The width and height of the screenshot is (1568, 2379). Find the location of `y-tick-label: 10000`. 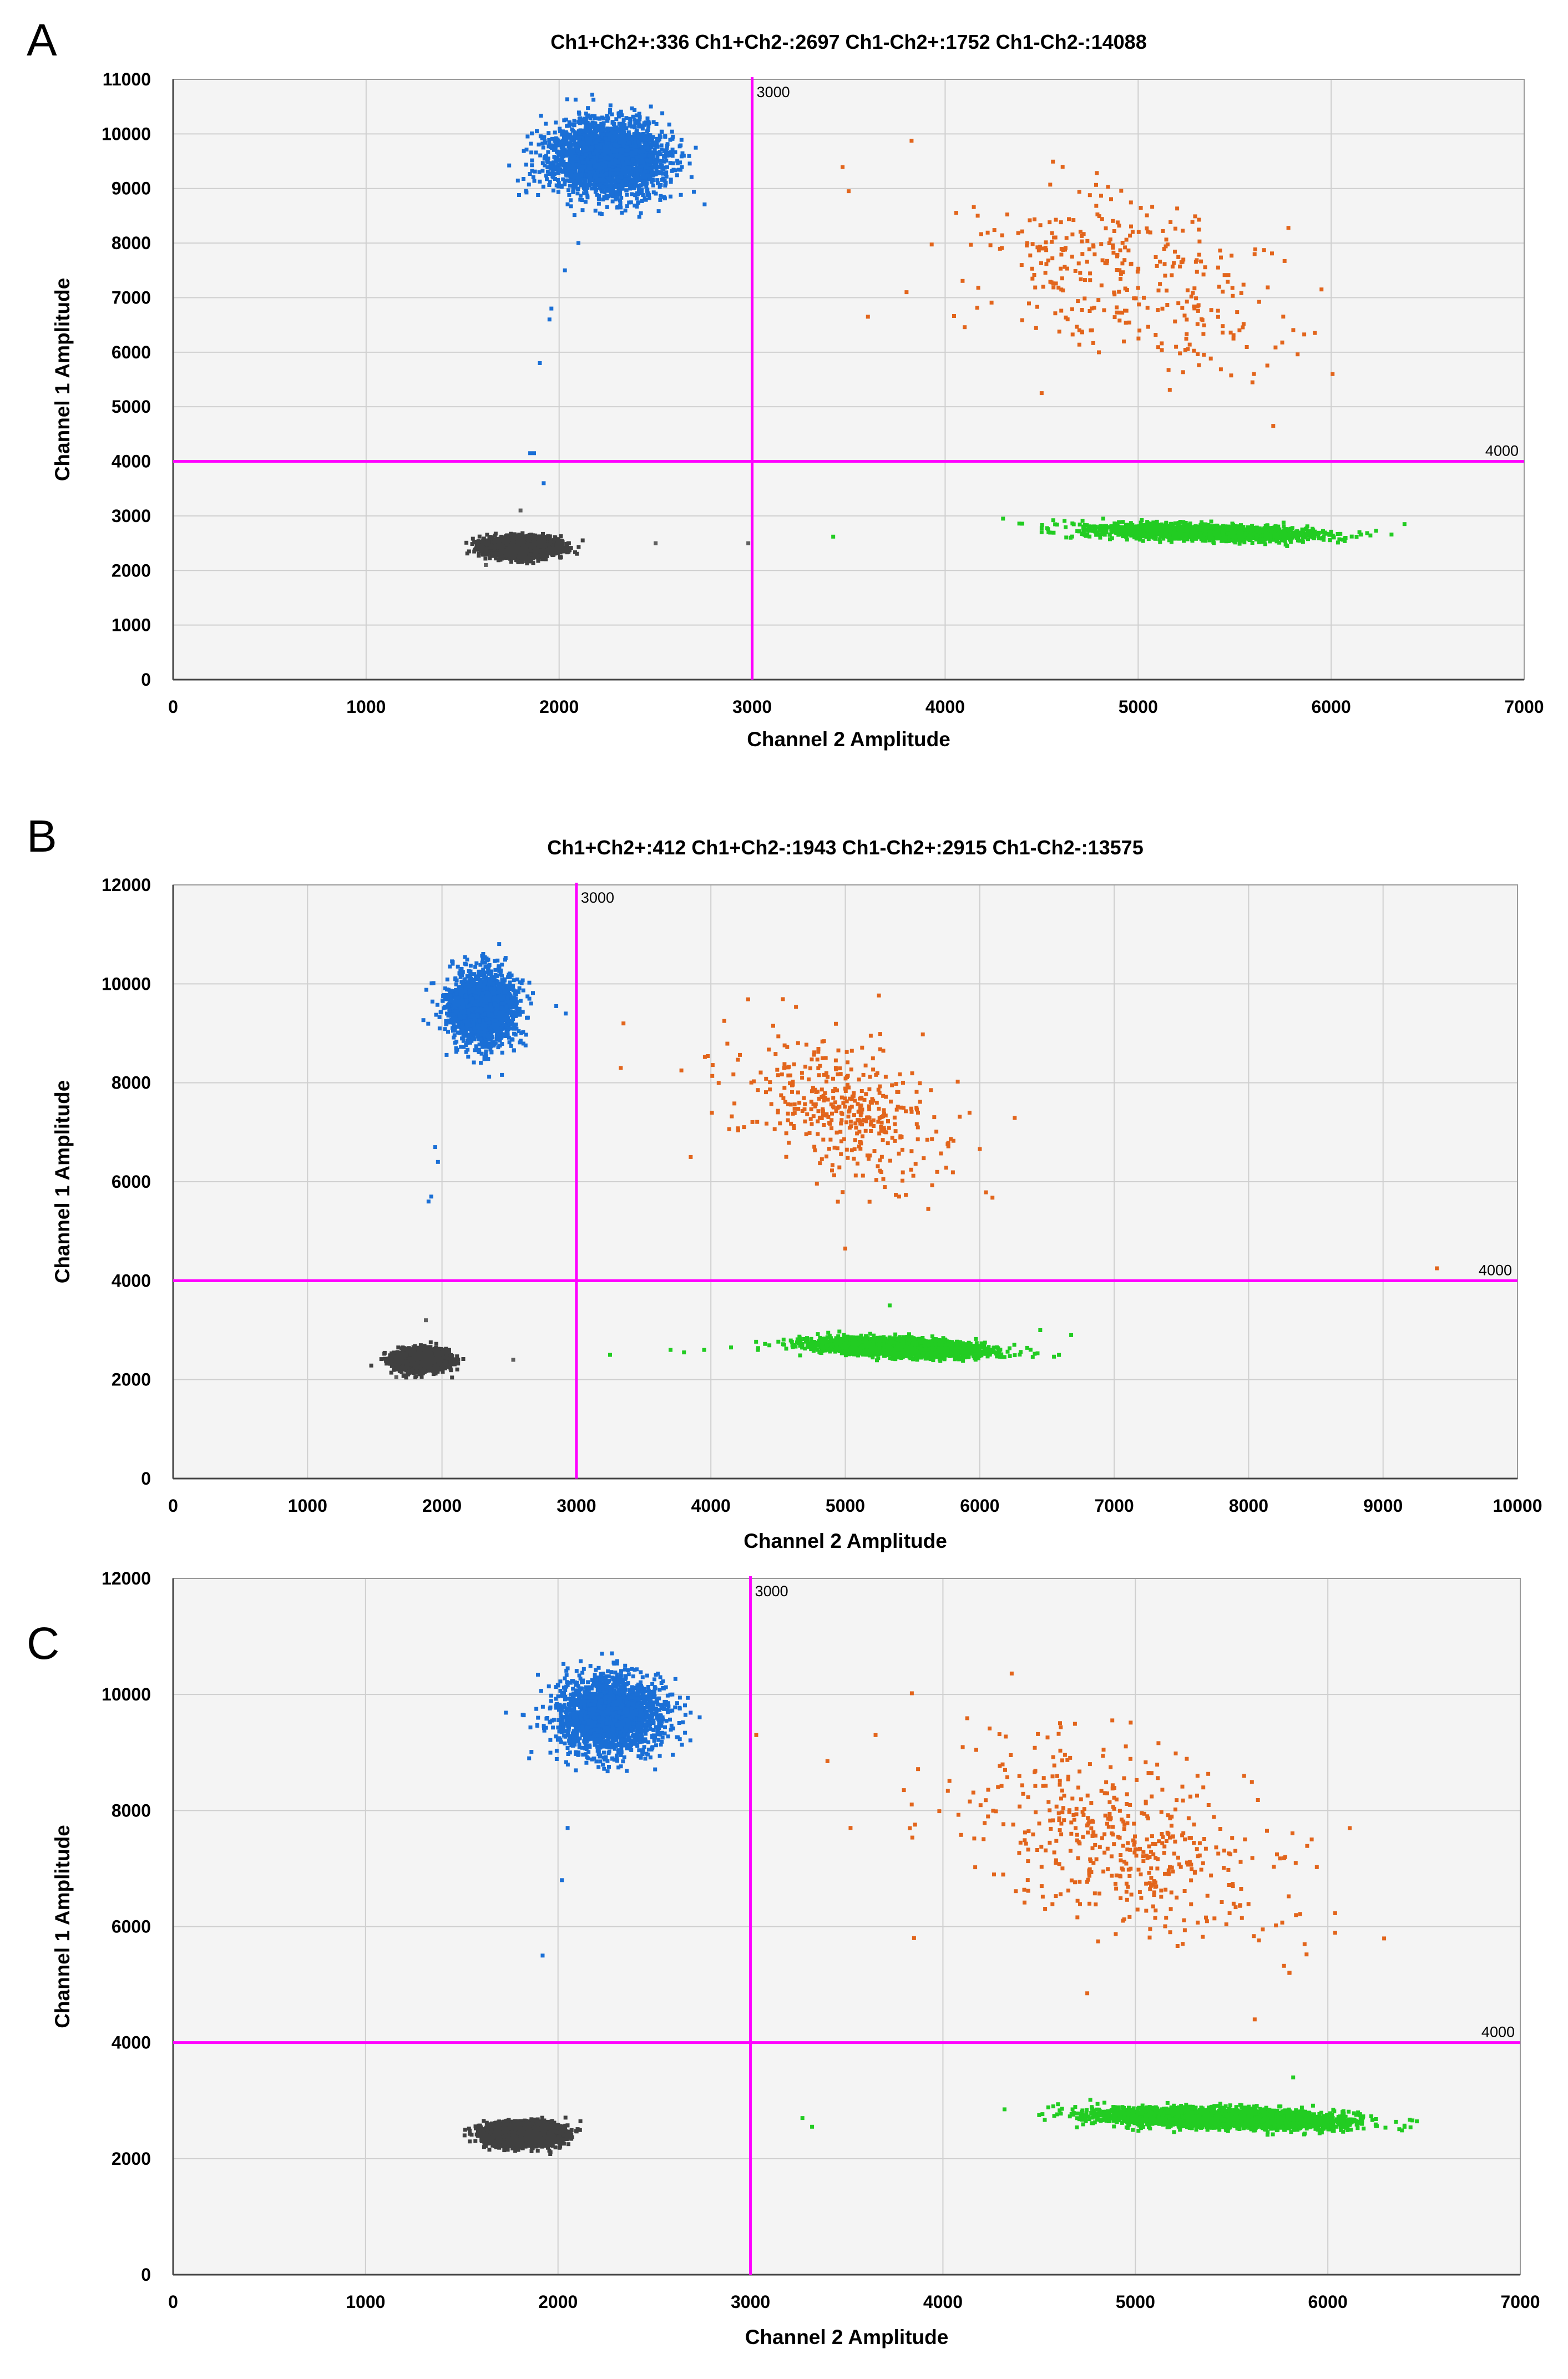

y-tick-label: 10000 is located at coordinates (126, 134).